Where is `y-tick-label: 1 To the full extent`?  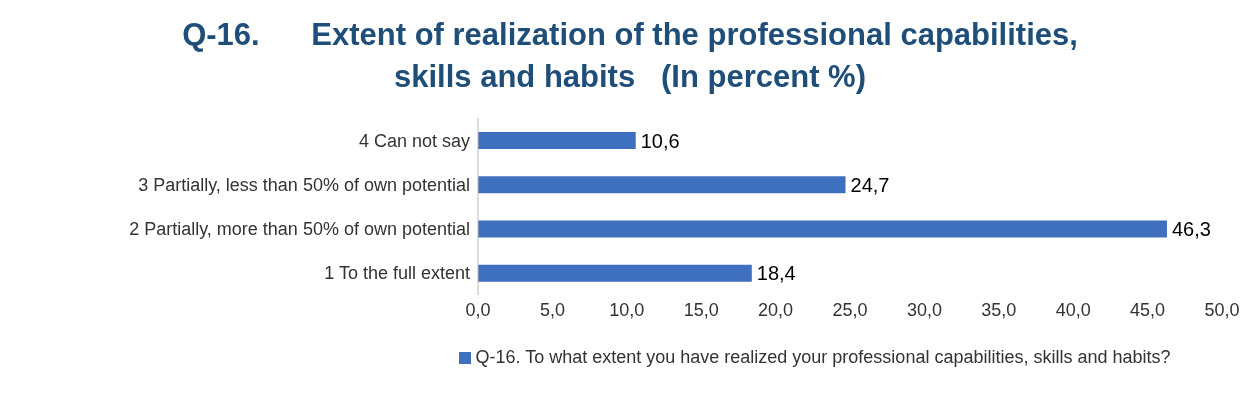
y-tick-label: 1 To the full extent is located at coordinates (397, 273).